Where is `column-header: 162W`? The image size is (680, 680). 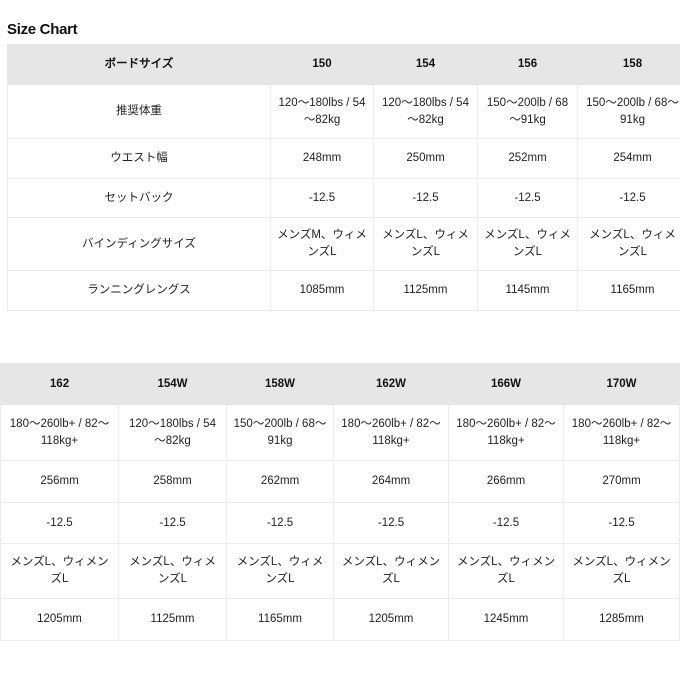 column-header: 162W is located at coordinates (391, 384).